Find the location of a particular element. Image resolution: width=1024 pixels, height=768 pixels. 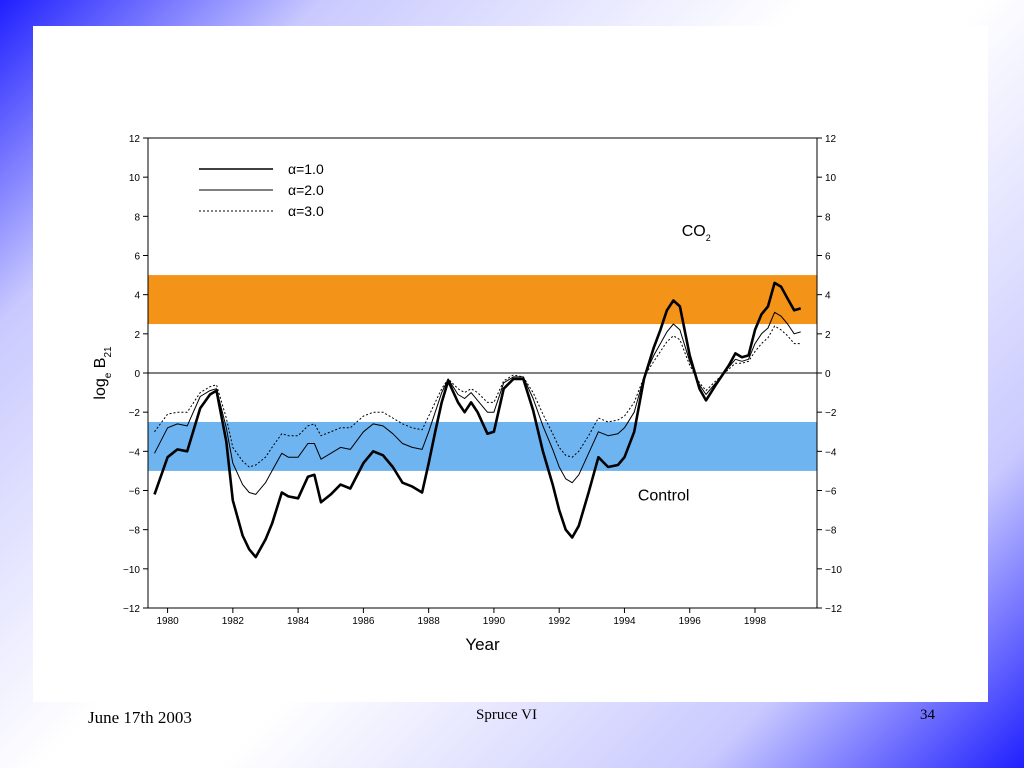

x-axis-label: Year is located at coordinates (482, 644).